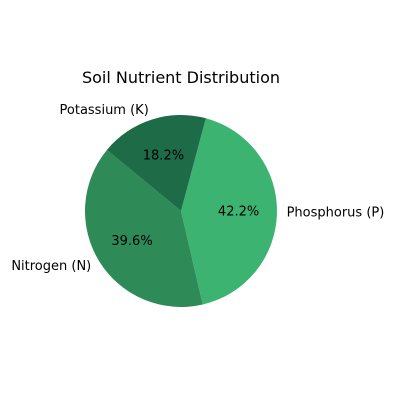 The width and height of the screenshot is (400, 400). I want to click on pie-slice-phosphorus, so click(229, 211).